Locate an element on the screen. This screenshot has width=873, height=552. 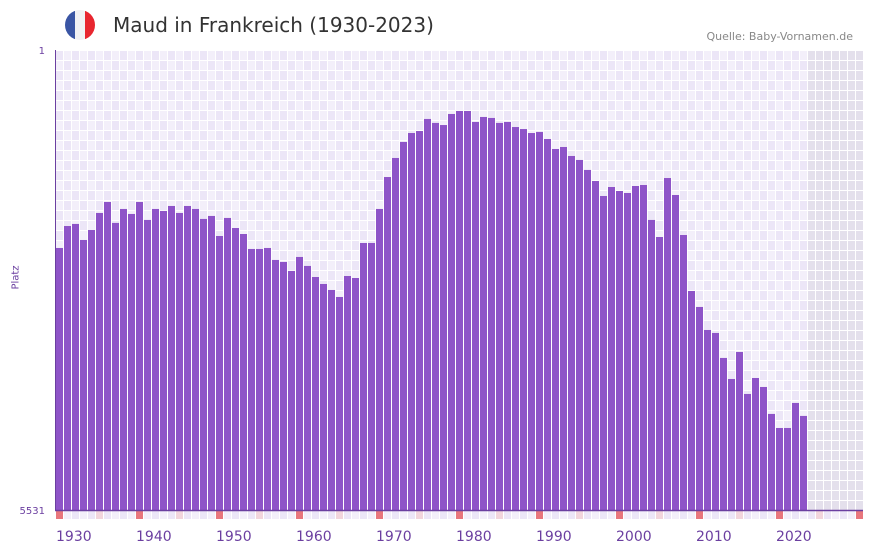
x-tick-label: 1940 is located at coordinates (154, 537).